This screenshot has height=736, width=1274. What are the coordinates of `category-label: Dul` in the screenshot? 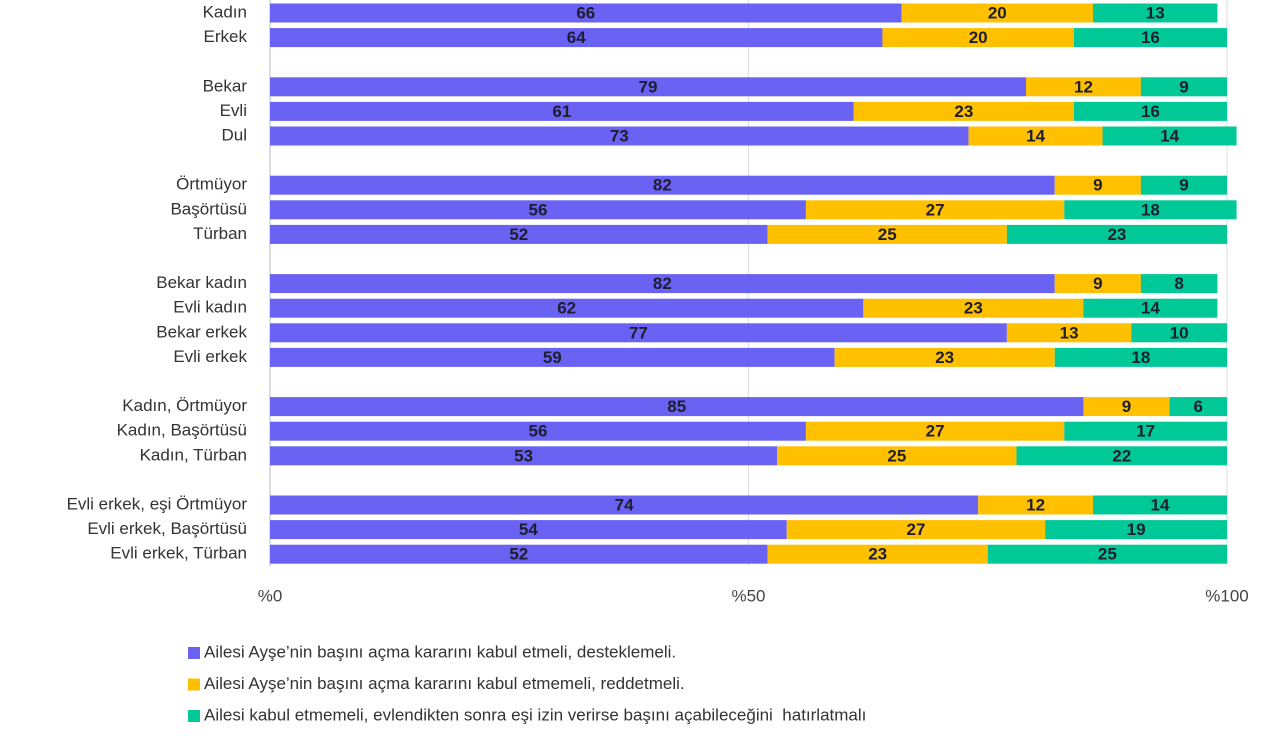 It's located at (234, 134).